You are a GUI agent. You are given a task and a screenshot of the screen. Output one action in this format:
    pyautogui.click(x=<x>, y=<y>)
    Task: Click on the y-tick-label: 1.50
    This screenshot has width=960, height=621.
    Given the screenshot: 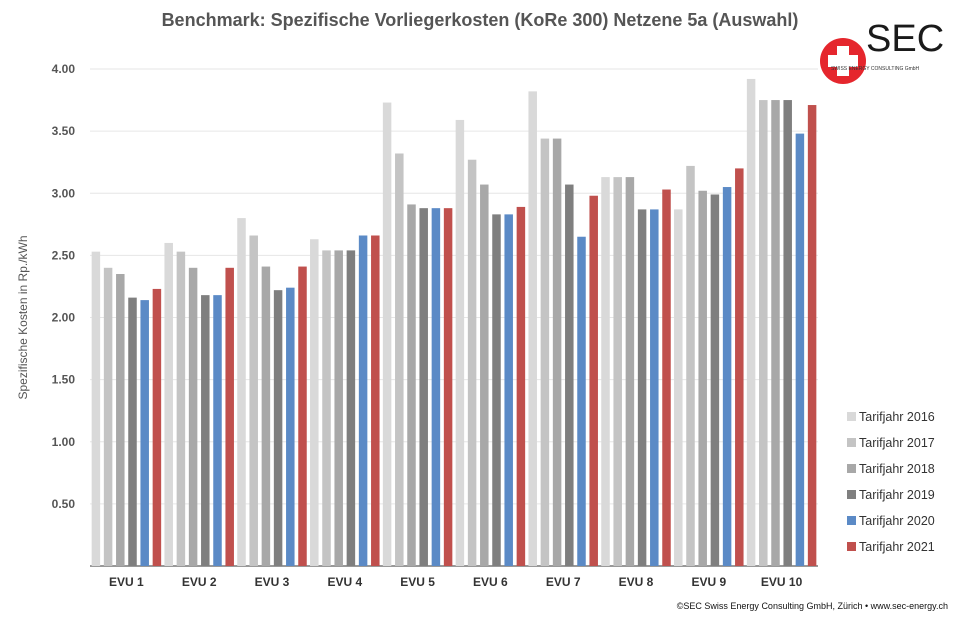 What is the action you would take?
    pyautogui.click(x=64, y=380)
    